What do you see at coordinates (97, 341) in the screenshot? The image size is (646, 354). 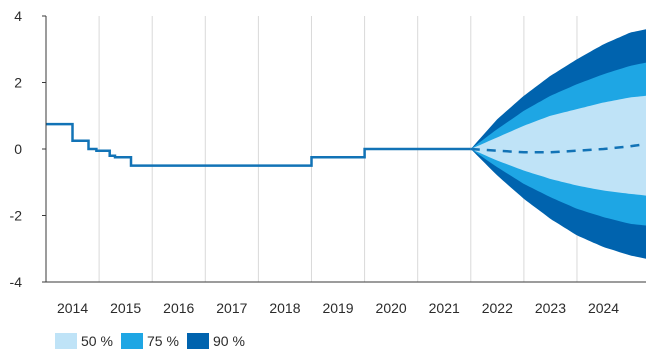 I see `legend-label-0: 50 %` at bounding box center [97, 341].